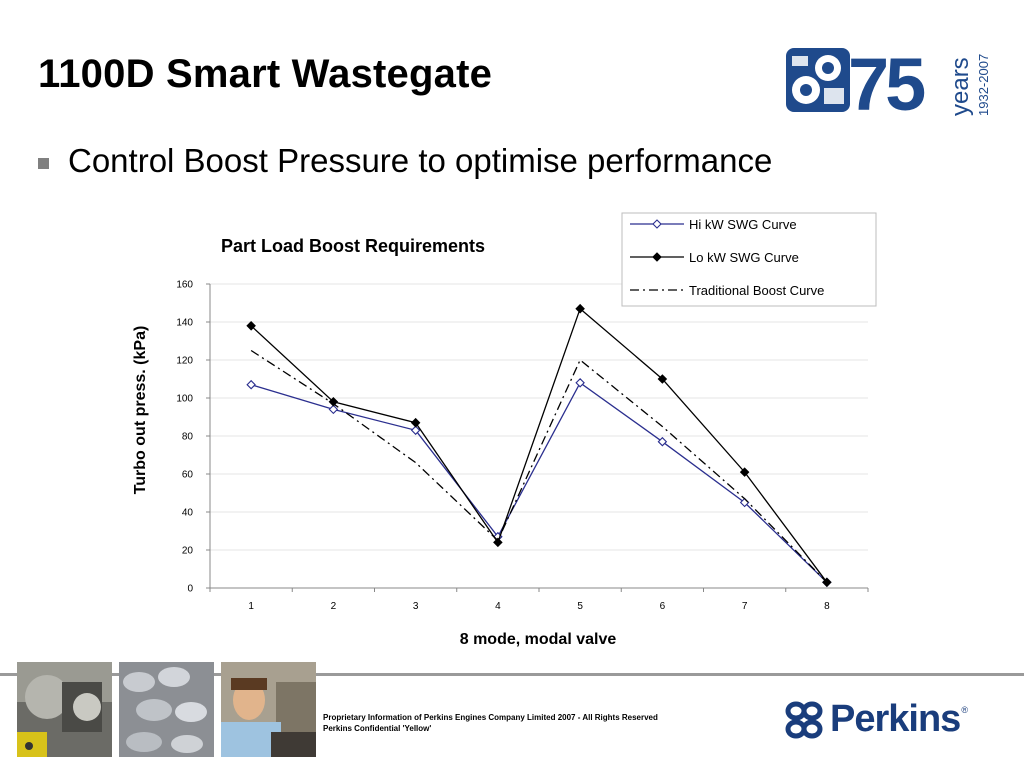 The height and width of the screenshot is (768, 1024). I want to click on y-tick-label: 60, so click(188, 475).